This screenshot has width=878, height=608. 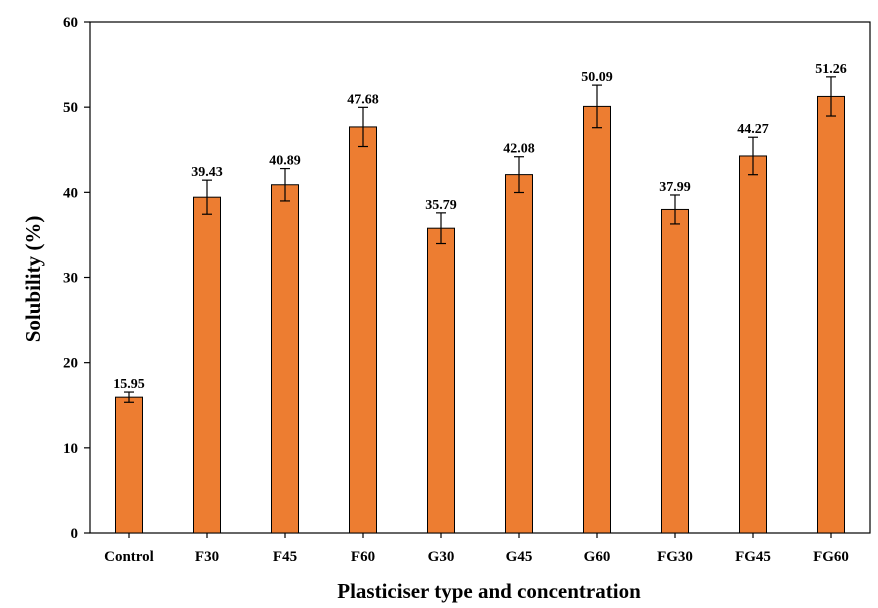 What do you see at coordinates (285, 359) in the screenshot?
I see `bar-f45` at bounding box center [285, 359].